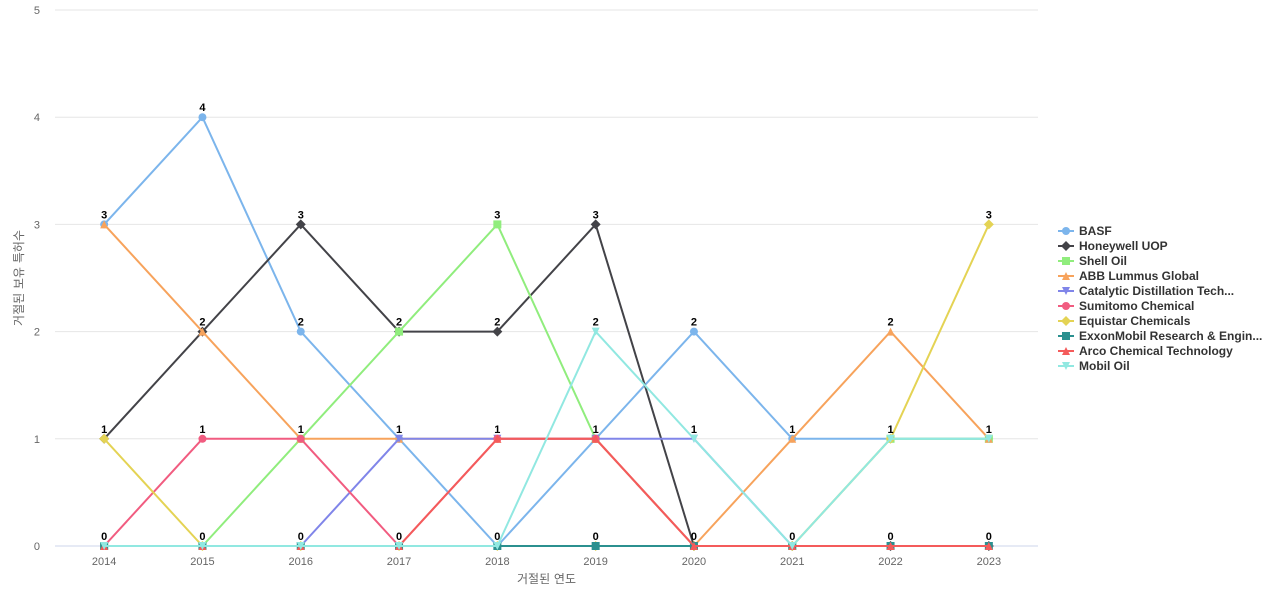 Image resolution: width=1280 pixels, height=600 pixels. I want to click on data-label: 4, so click(202, 108).